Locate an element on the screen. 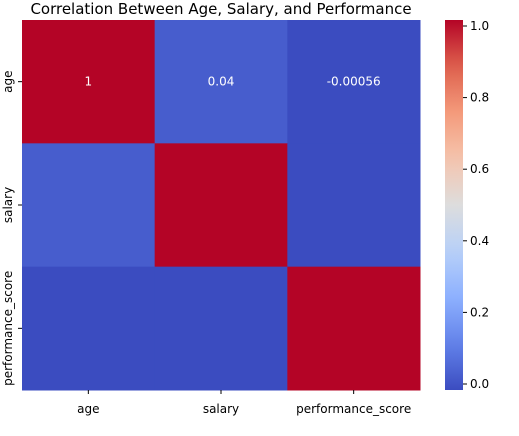  heatmap-cell-age-age is located at coordinates (89, 82).